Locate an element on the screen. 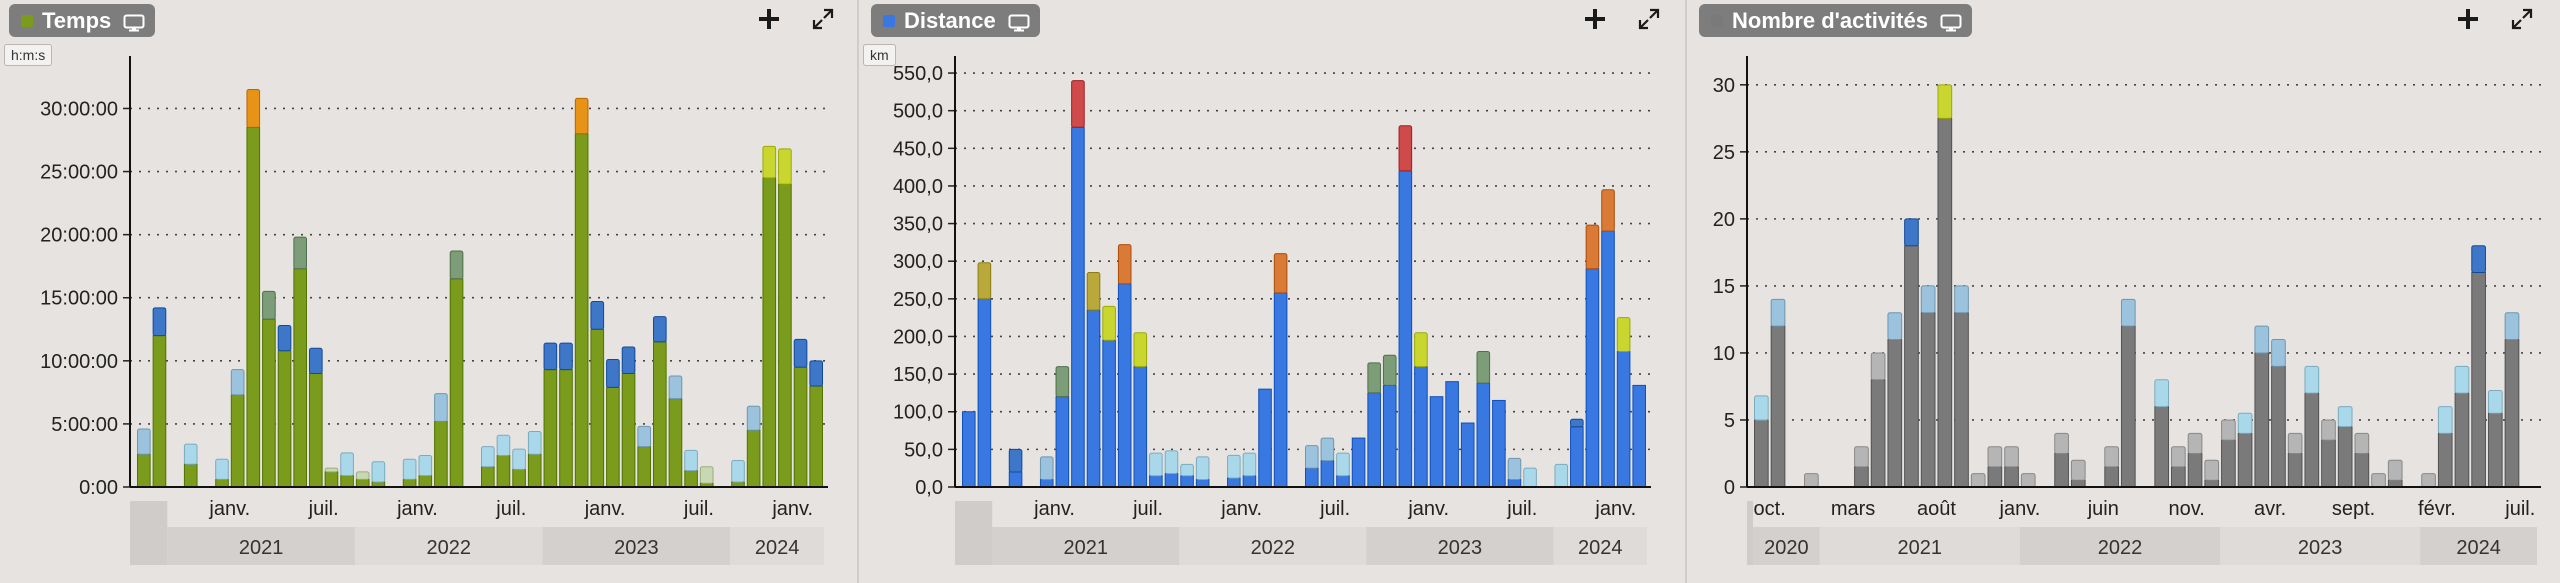 This screenshot has width=2560, height=583. metric-title-pill: Distance is located at coordinates (955, 20).